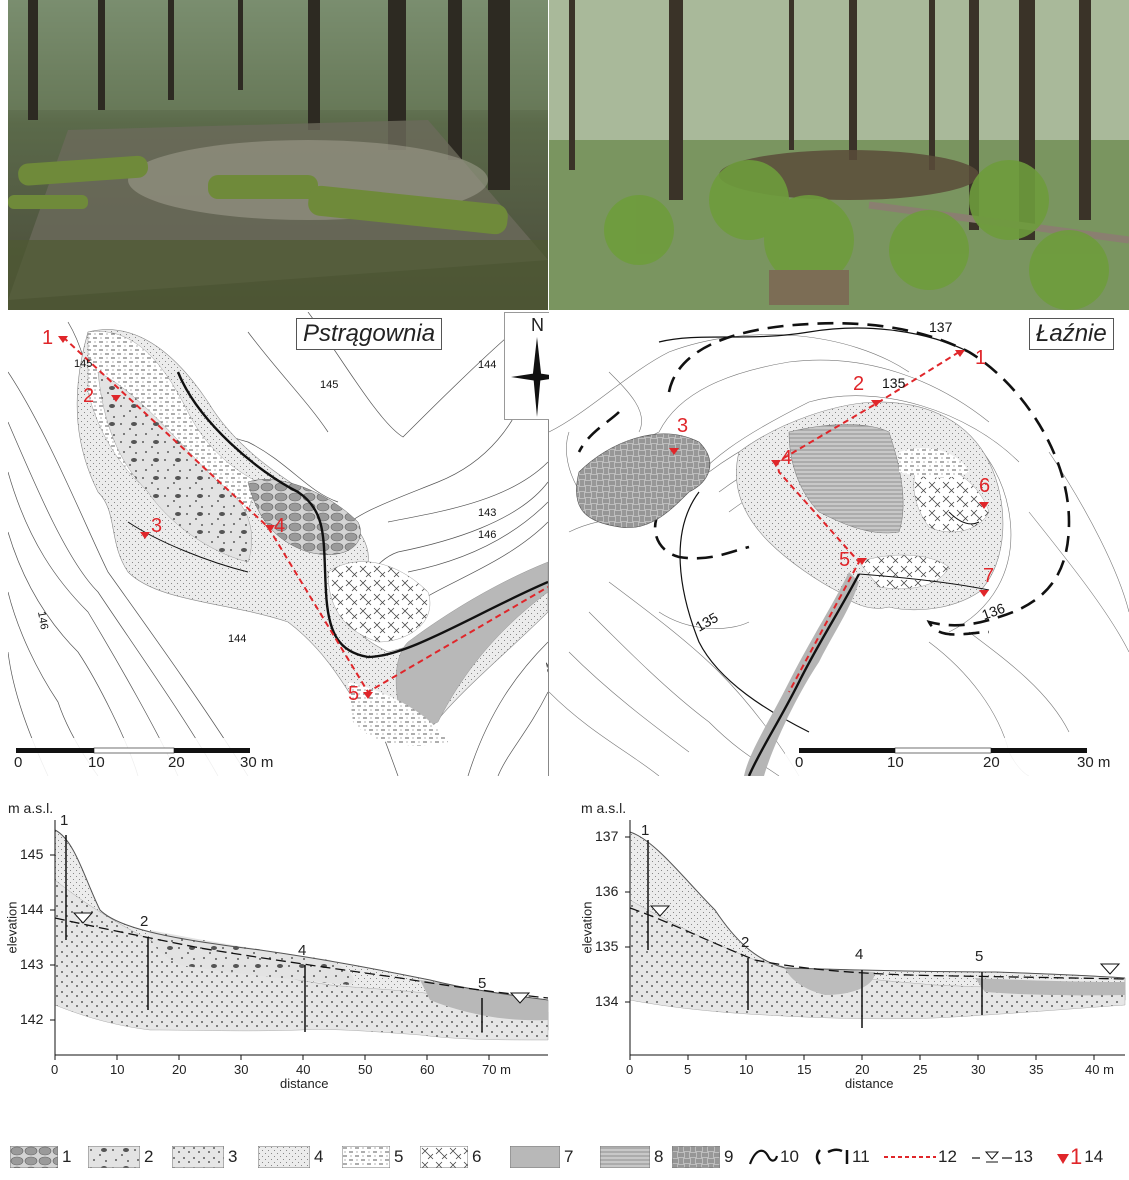  I want to click on x-tick: 40, so click(303, 1069).